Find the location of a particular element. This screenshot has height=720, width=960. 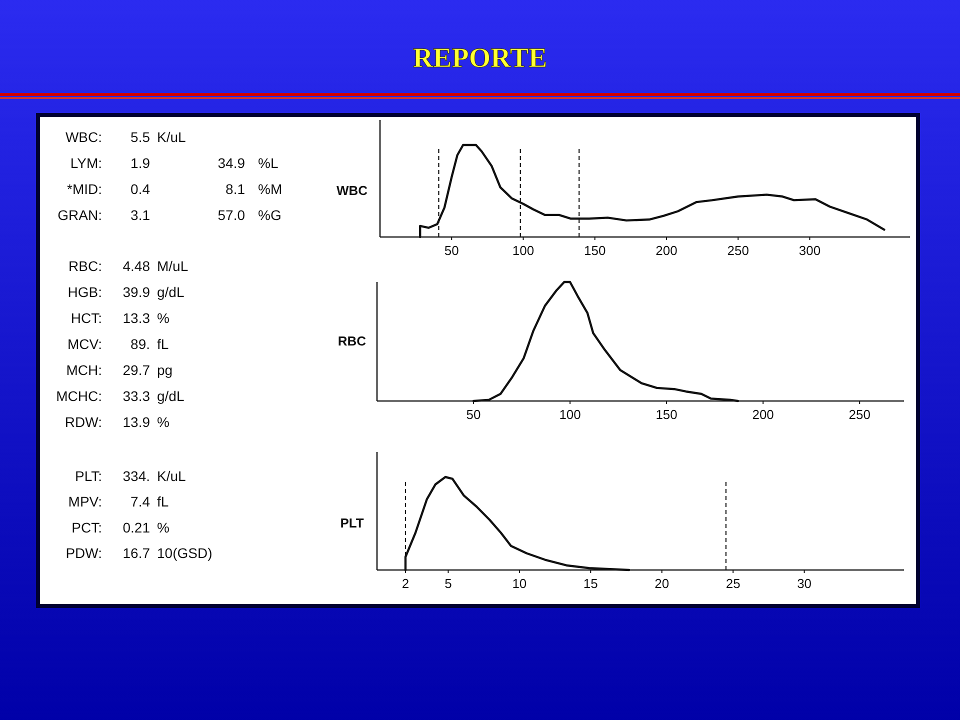

text: RBC: 4.48 M/uL is located at coordinates (128, 266).